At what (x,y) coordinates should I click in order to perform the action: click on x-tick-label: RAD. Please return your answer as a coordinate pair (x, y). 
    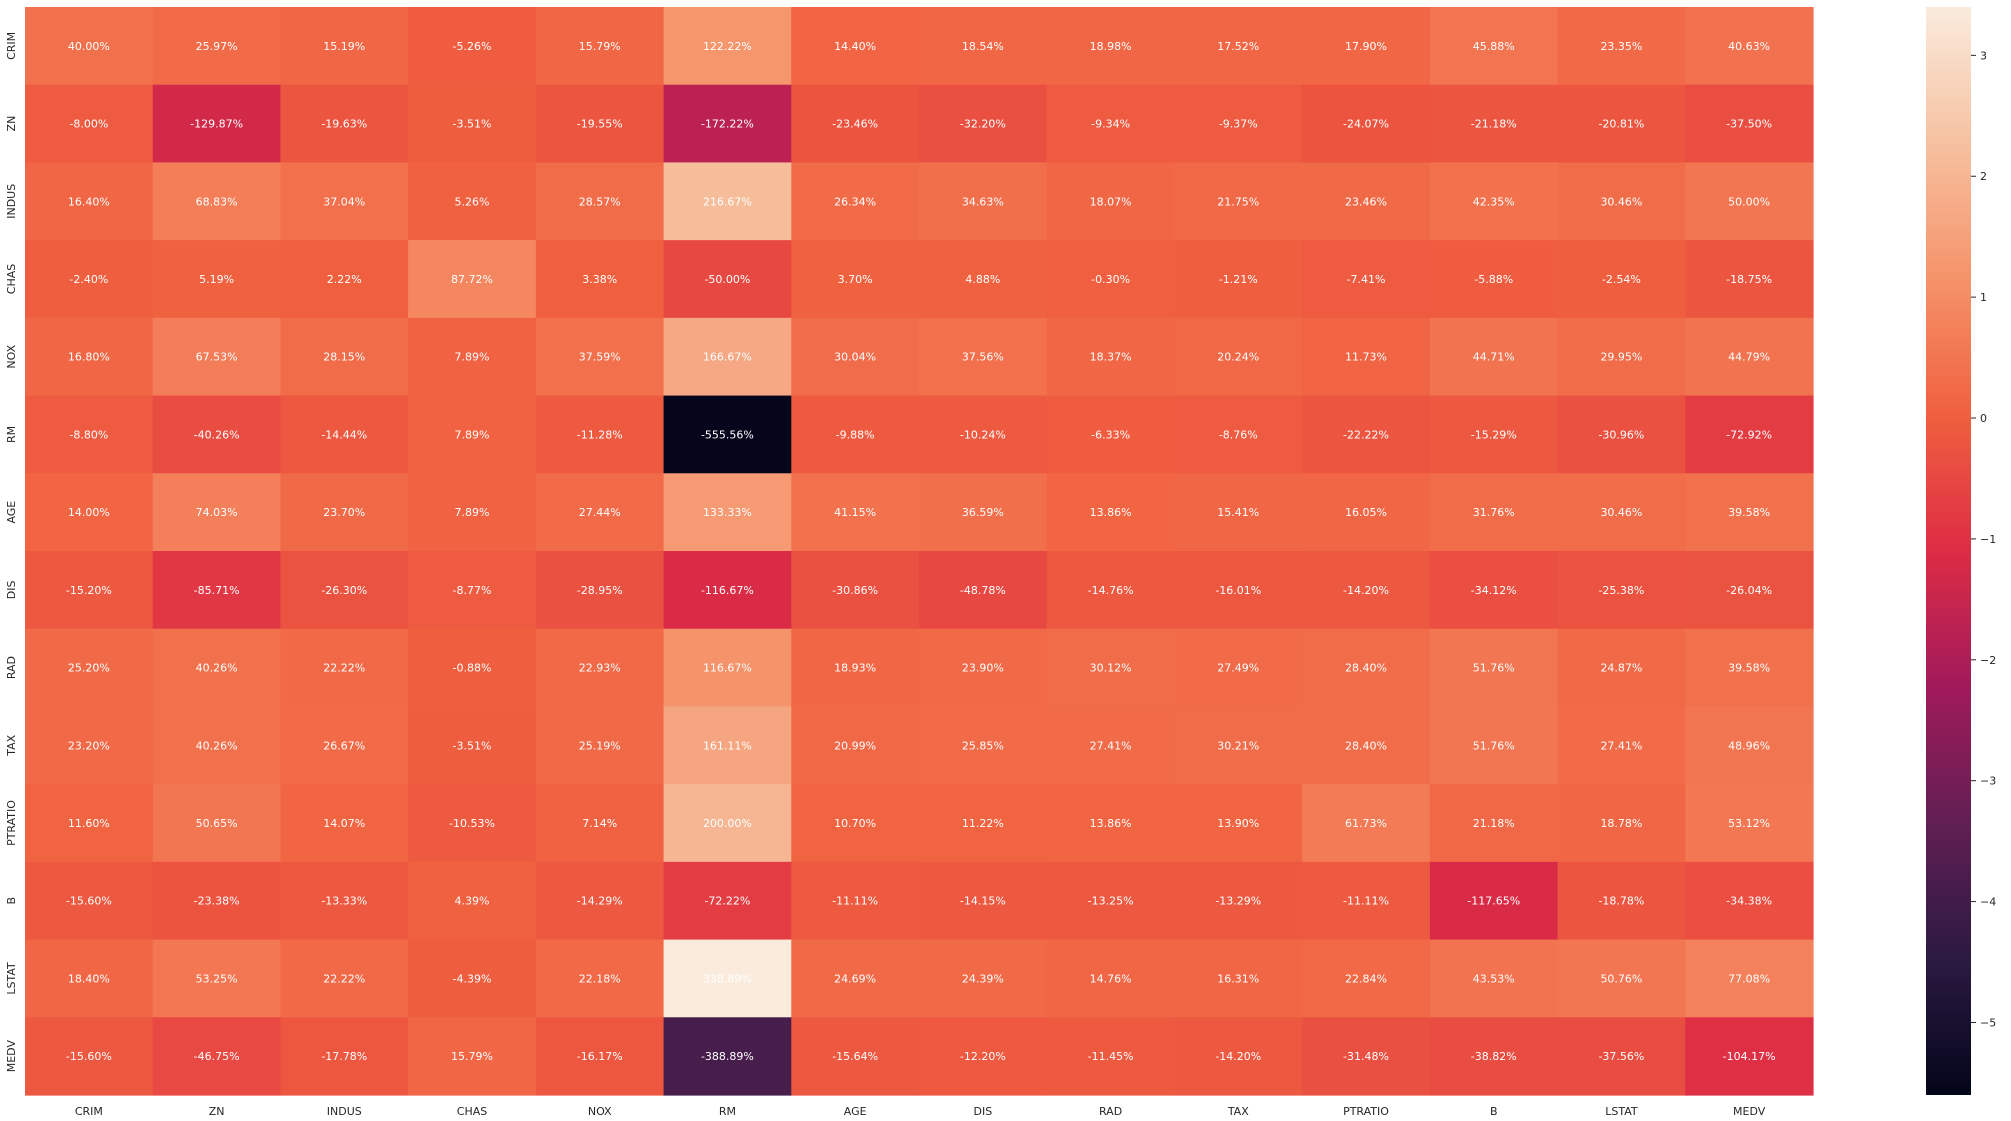
    Looking at the image, I should click on (1110, 1111).